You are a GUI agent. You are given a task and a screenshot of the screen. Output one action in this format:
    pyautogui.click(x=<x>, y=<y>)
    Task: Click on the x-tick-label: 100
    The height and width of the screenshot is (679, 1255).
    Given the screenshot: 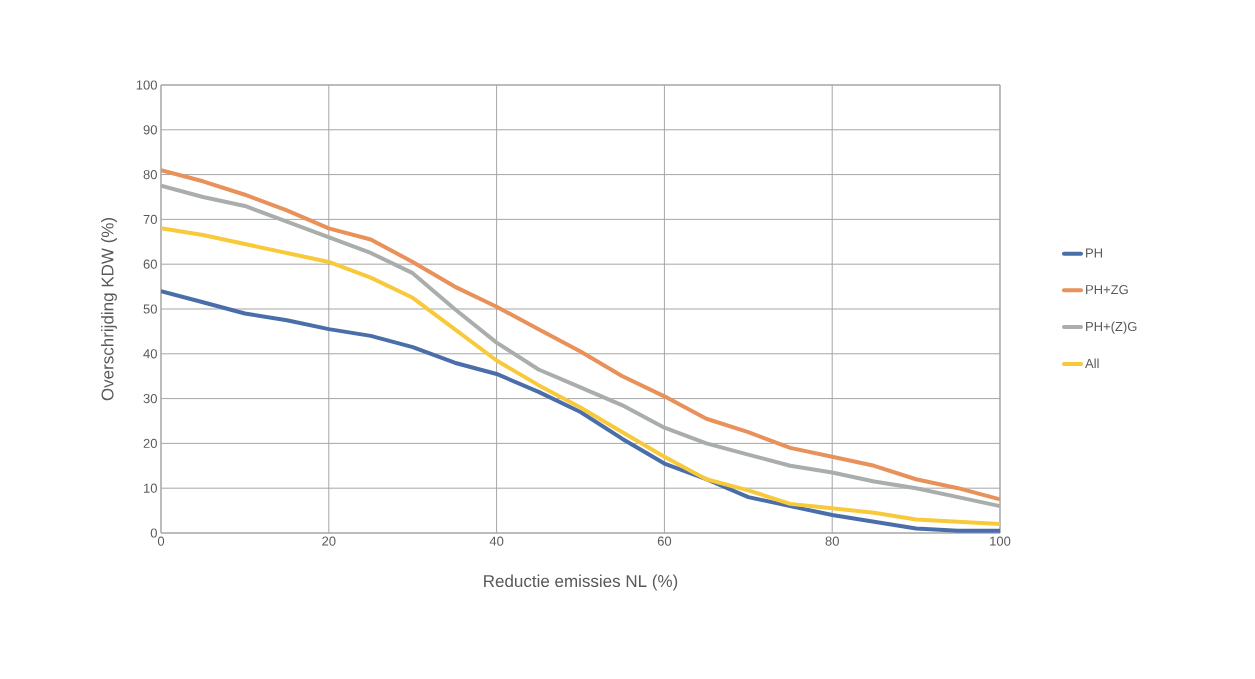 What is the action you would take?
    pyautogui.click(x=1000, y=541)
    